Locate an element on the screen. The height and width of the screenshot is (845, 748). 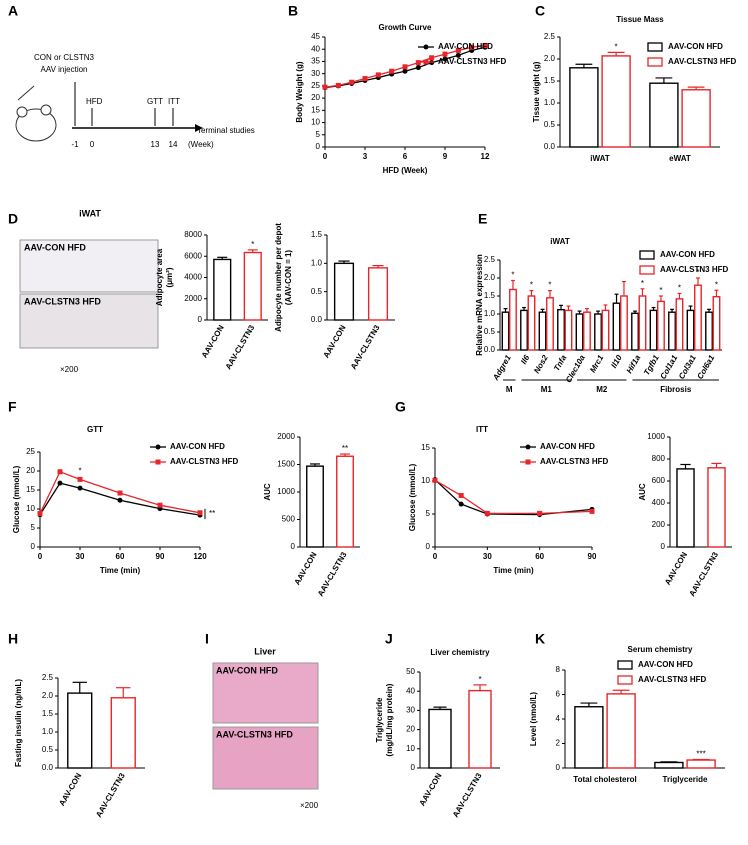
x-tick-label: 120 is located at coordinates (200, 556).